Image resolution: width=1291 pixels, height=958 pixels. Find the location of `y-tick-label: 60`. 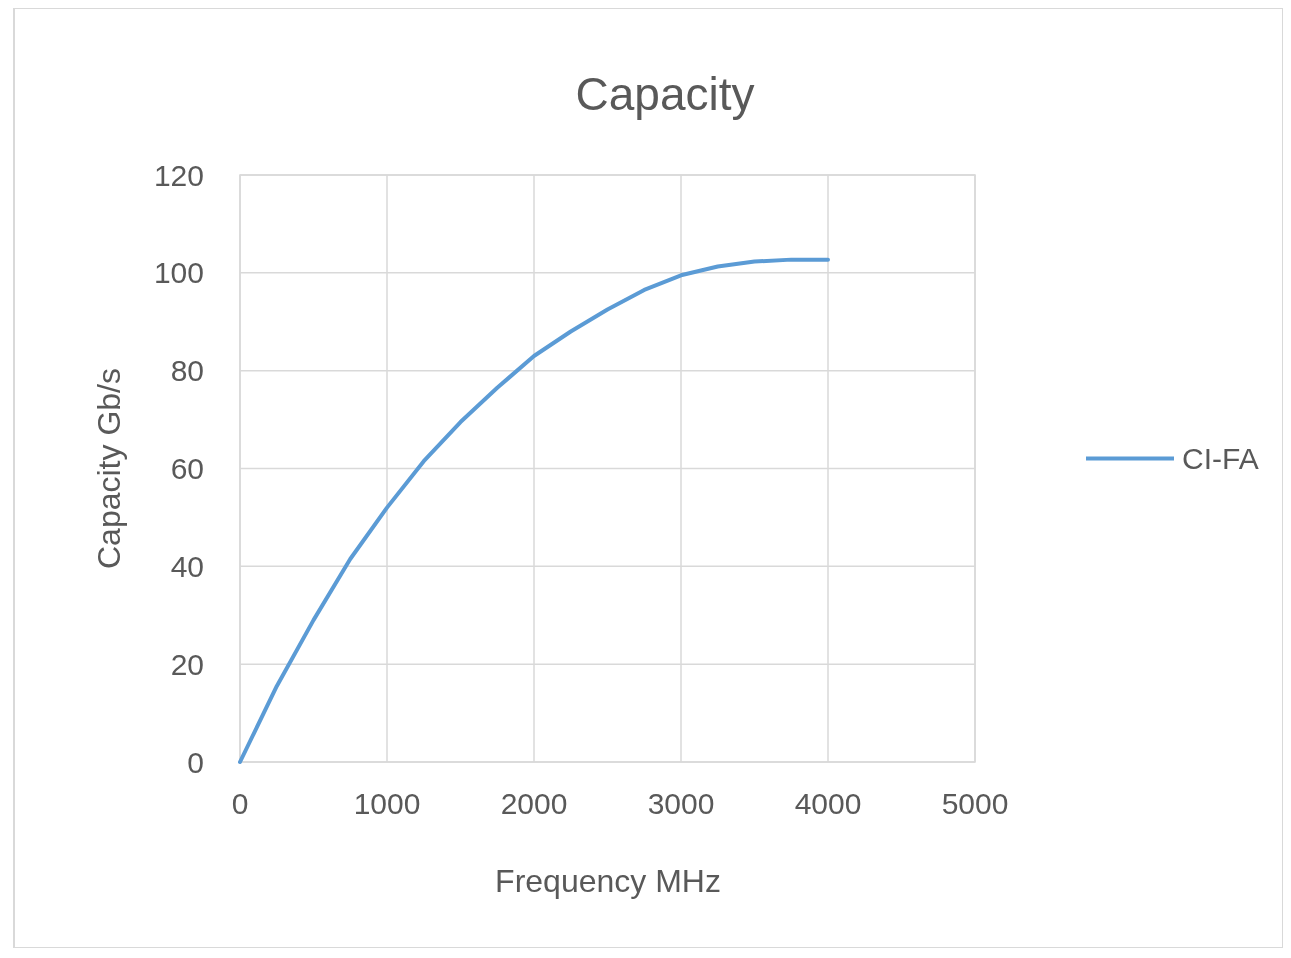

y-tick-label: 60 is located at coordinates (187, 468).